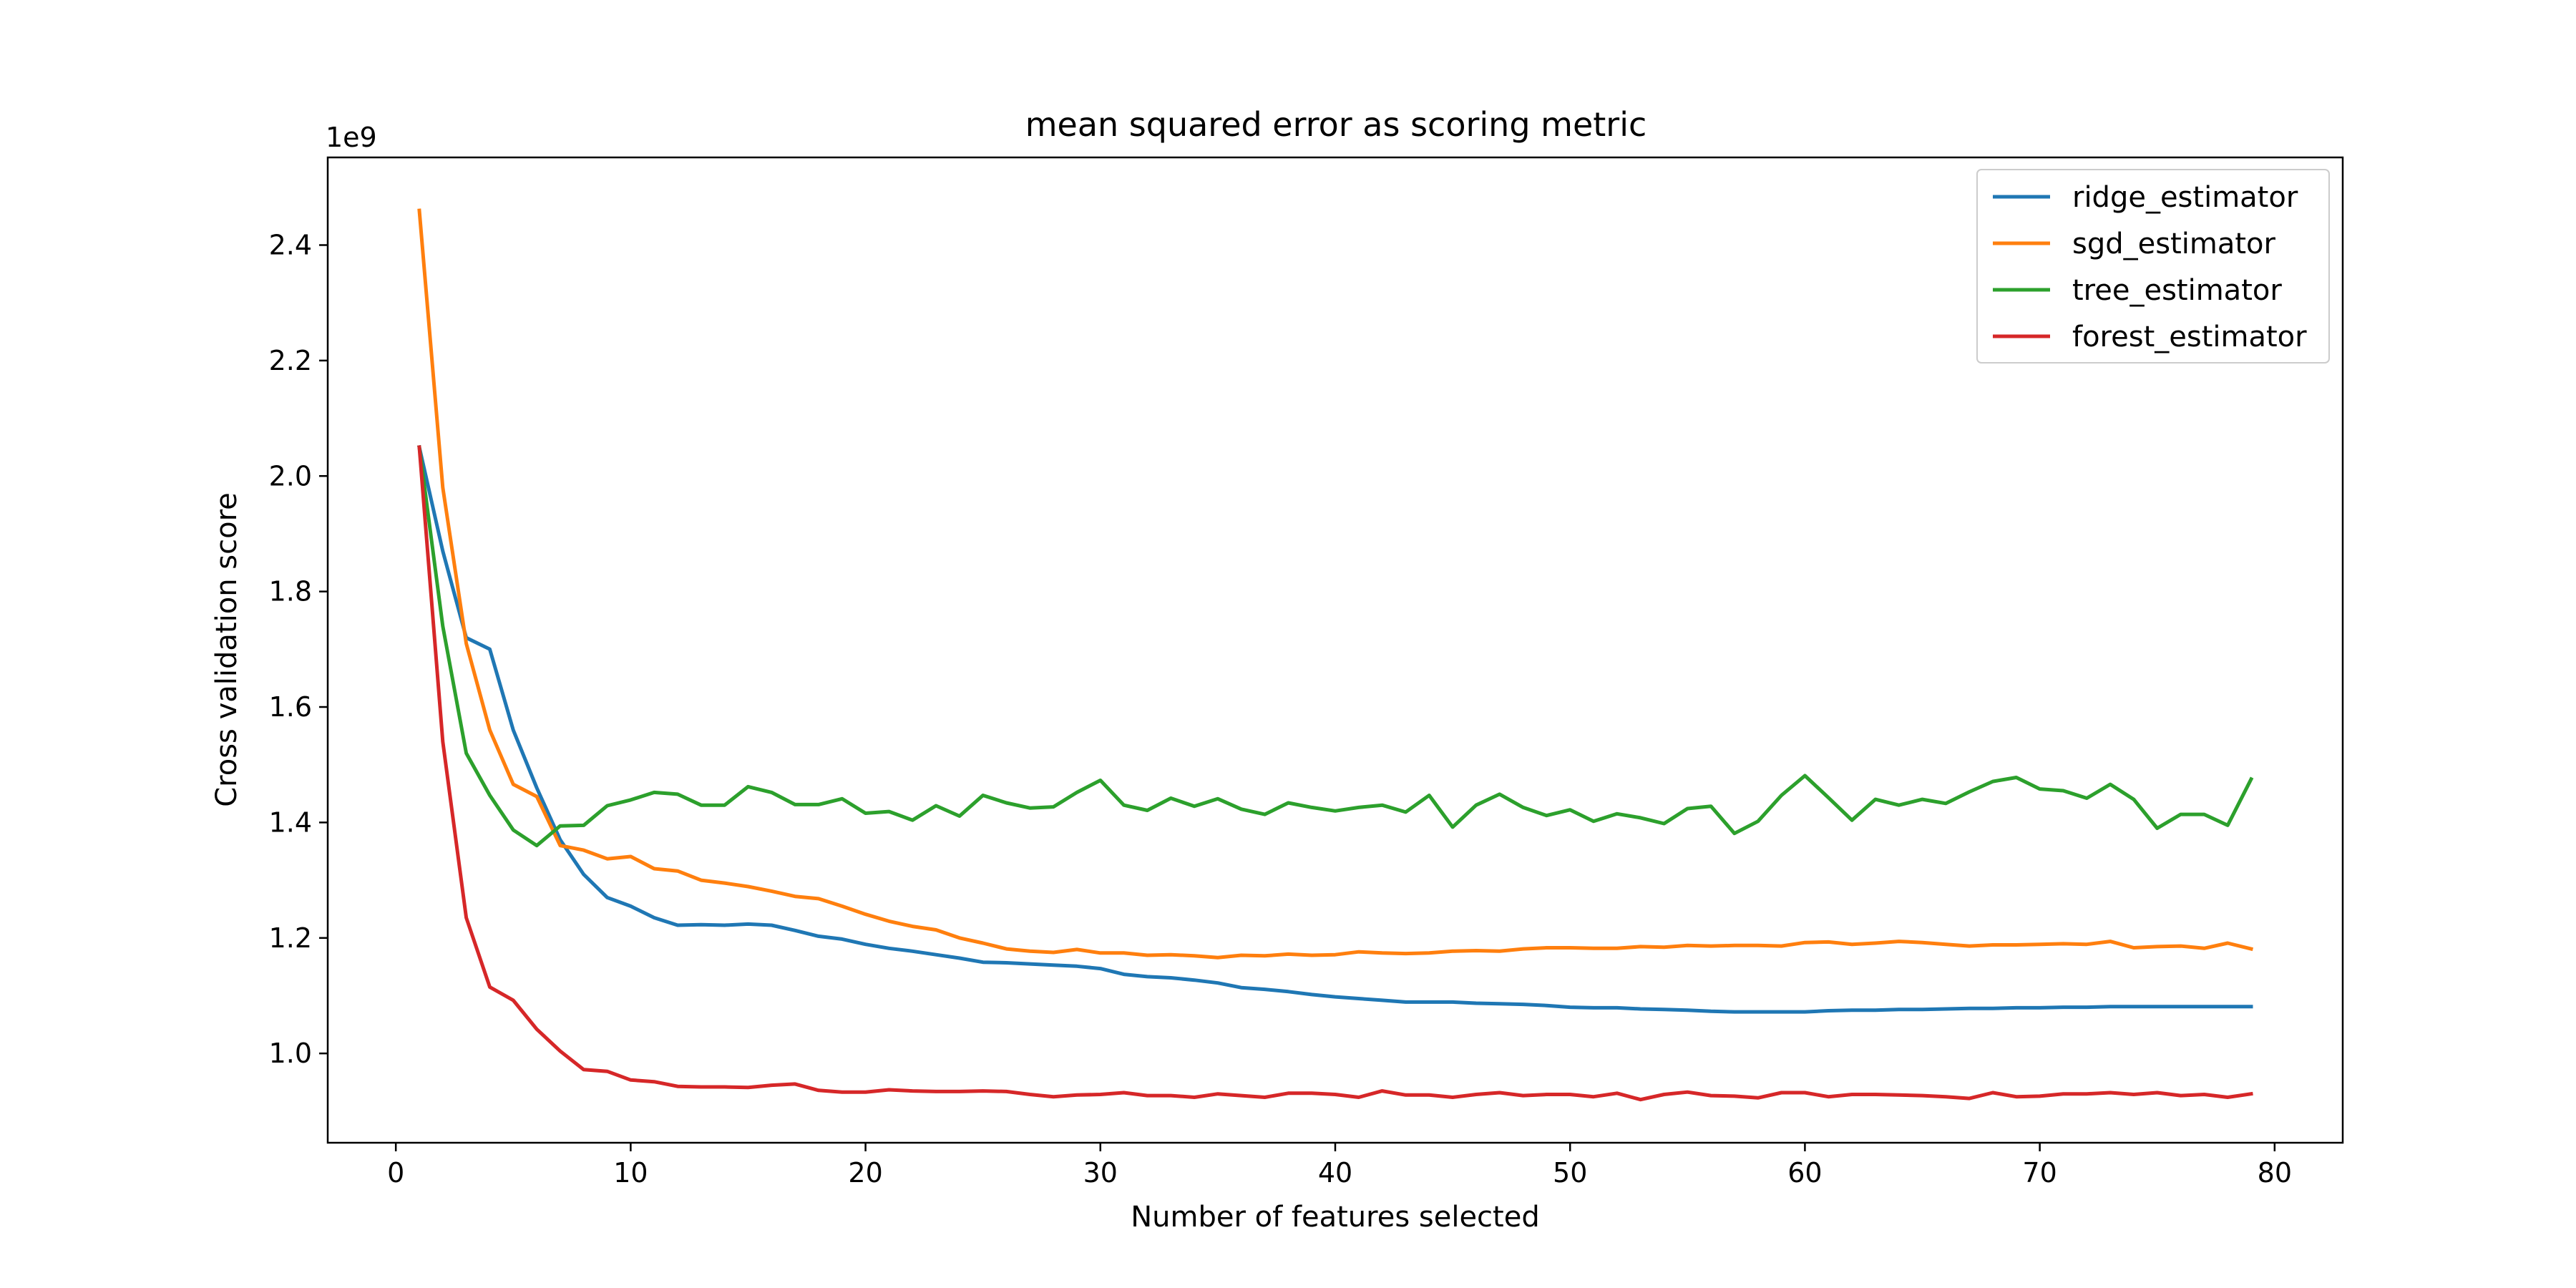  I want to click on y-axis-offset-label: 1e9, so click(351, 137).